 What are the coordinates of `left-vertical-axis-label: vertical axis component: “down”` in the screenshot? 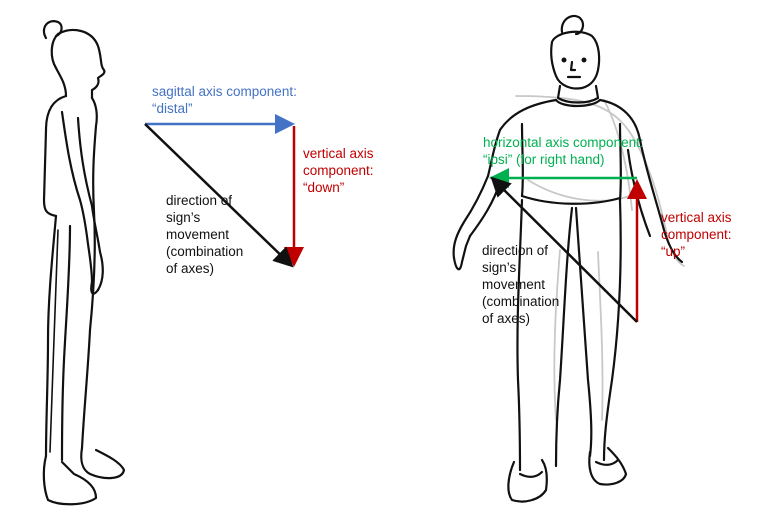 It's located at (338, 170).